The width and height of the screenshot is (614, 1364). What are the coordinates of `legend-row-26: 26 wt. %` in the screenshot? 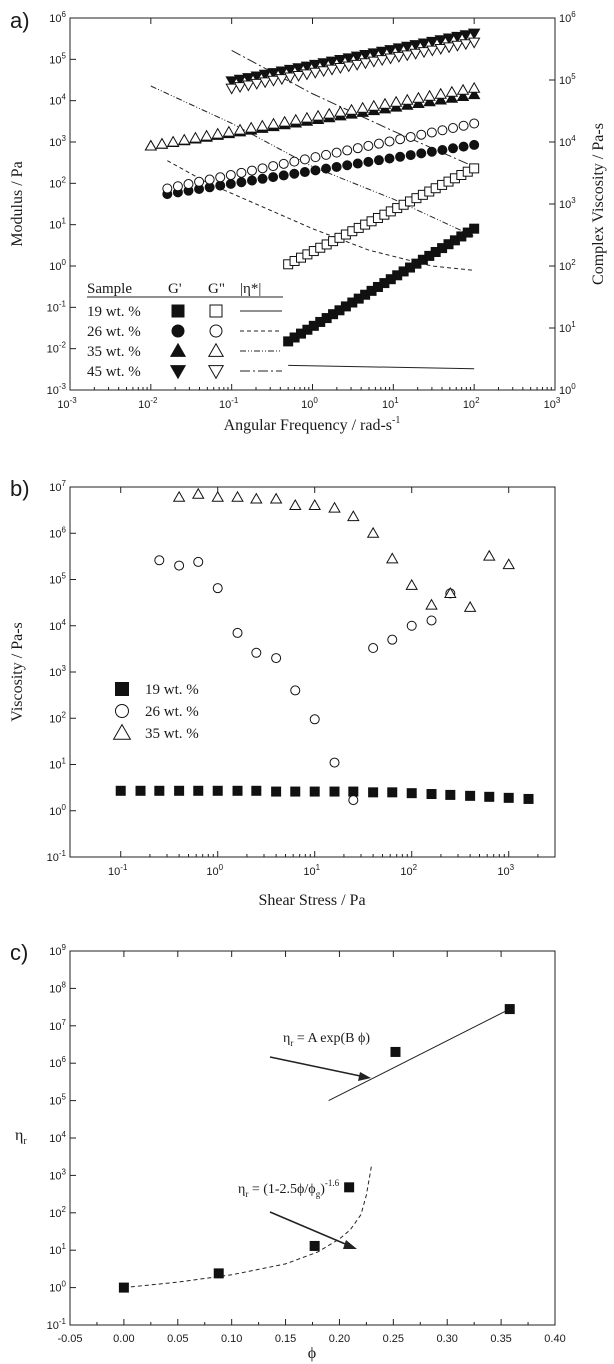 It's located at (114, 332).